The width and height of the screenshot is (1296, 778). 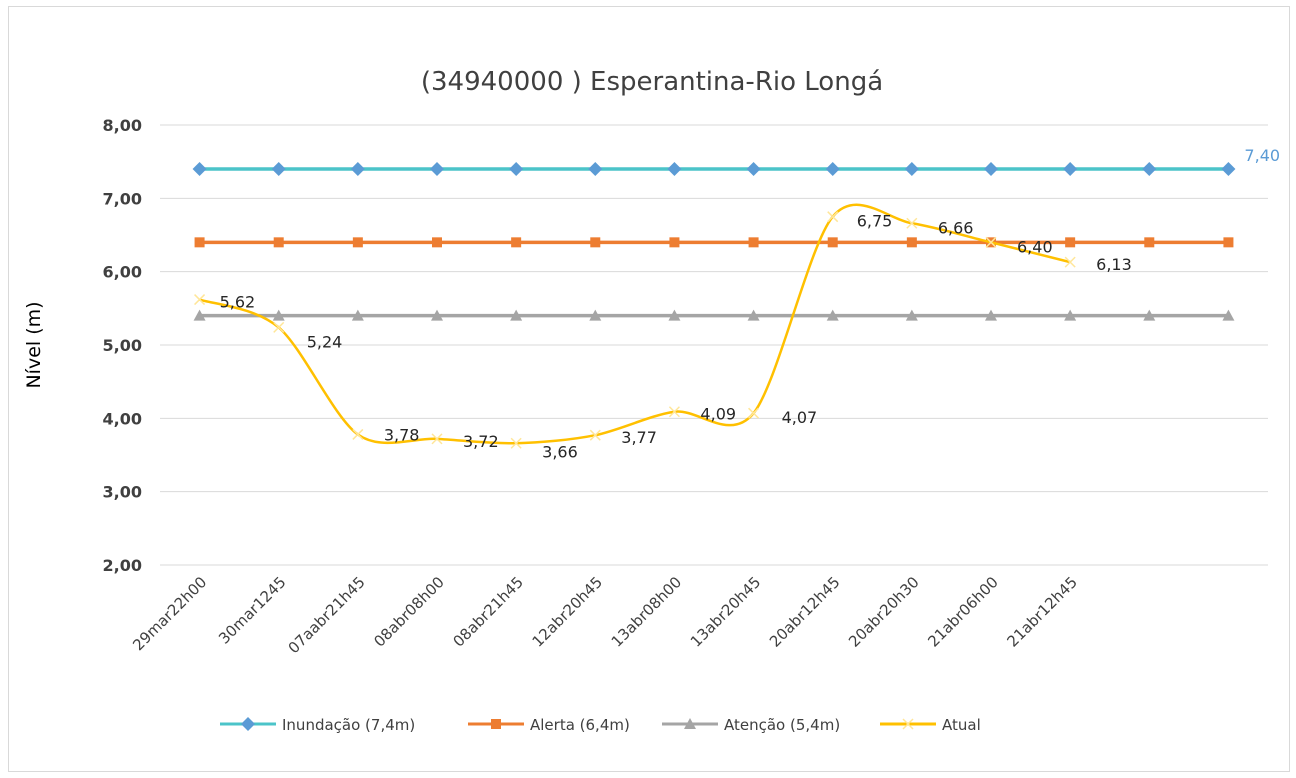 What do you see at coordinates (348, 725) in the screenshot?
I see `legend-label: Inundação (7,4m)` at bounding box center [348, 725].